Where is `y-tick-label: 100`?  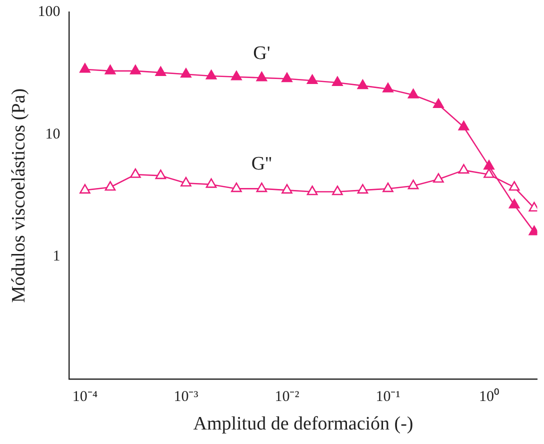 y-tick-label: 100 is located at coordinates (49, 12).